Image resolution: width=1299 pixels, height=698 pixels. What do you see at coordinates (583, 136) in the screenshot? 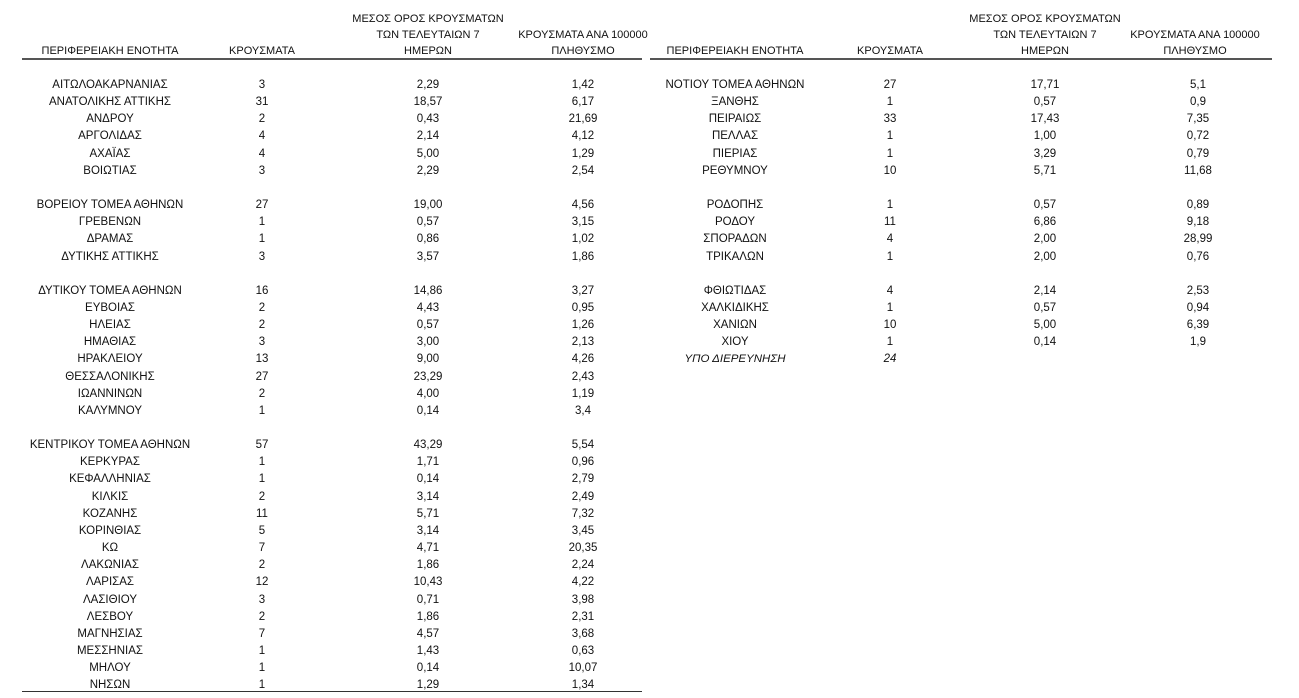
I see `per-100k: 4,12` at bounding box center [583, 136].